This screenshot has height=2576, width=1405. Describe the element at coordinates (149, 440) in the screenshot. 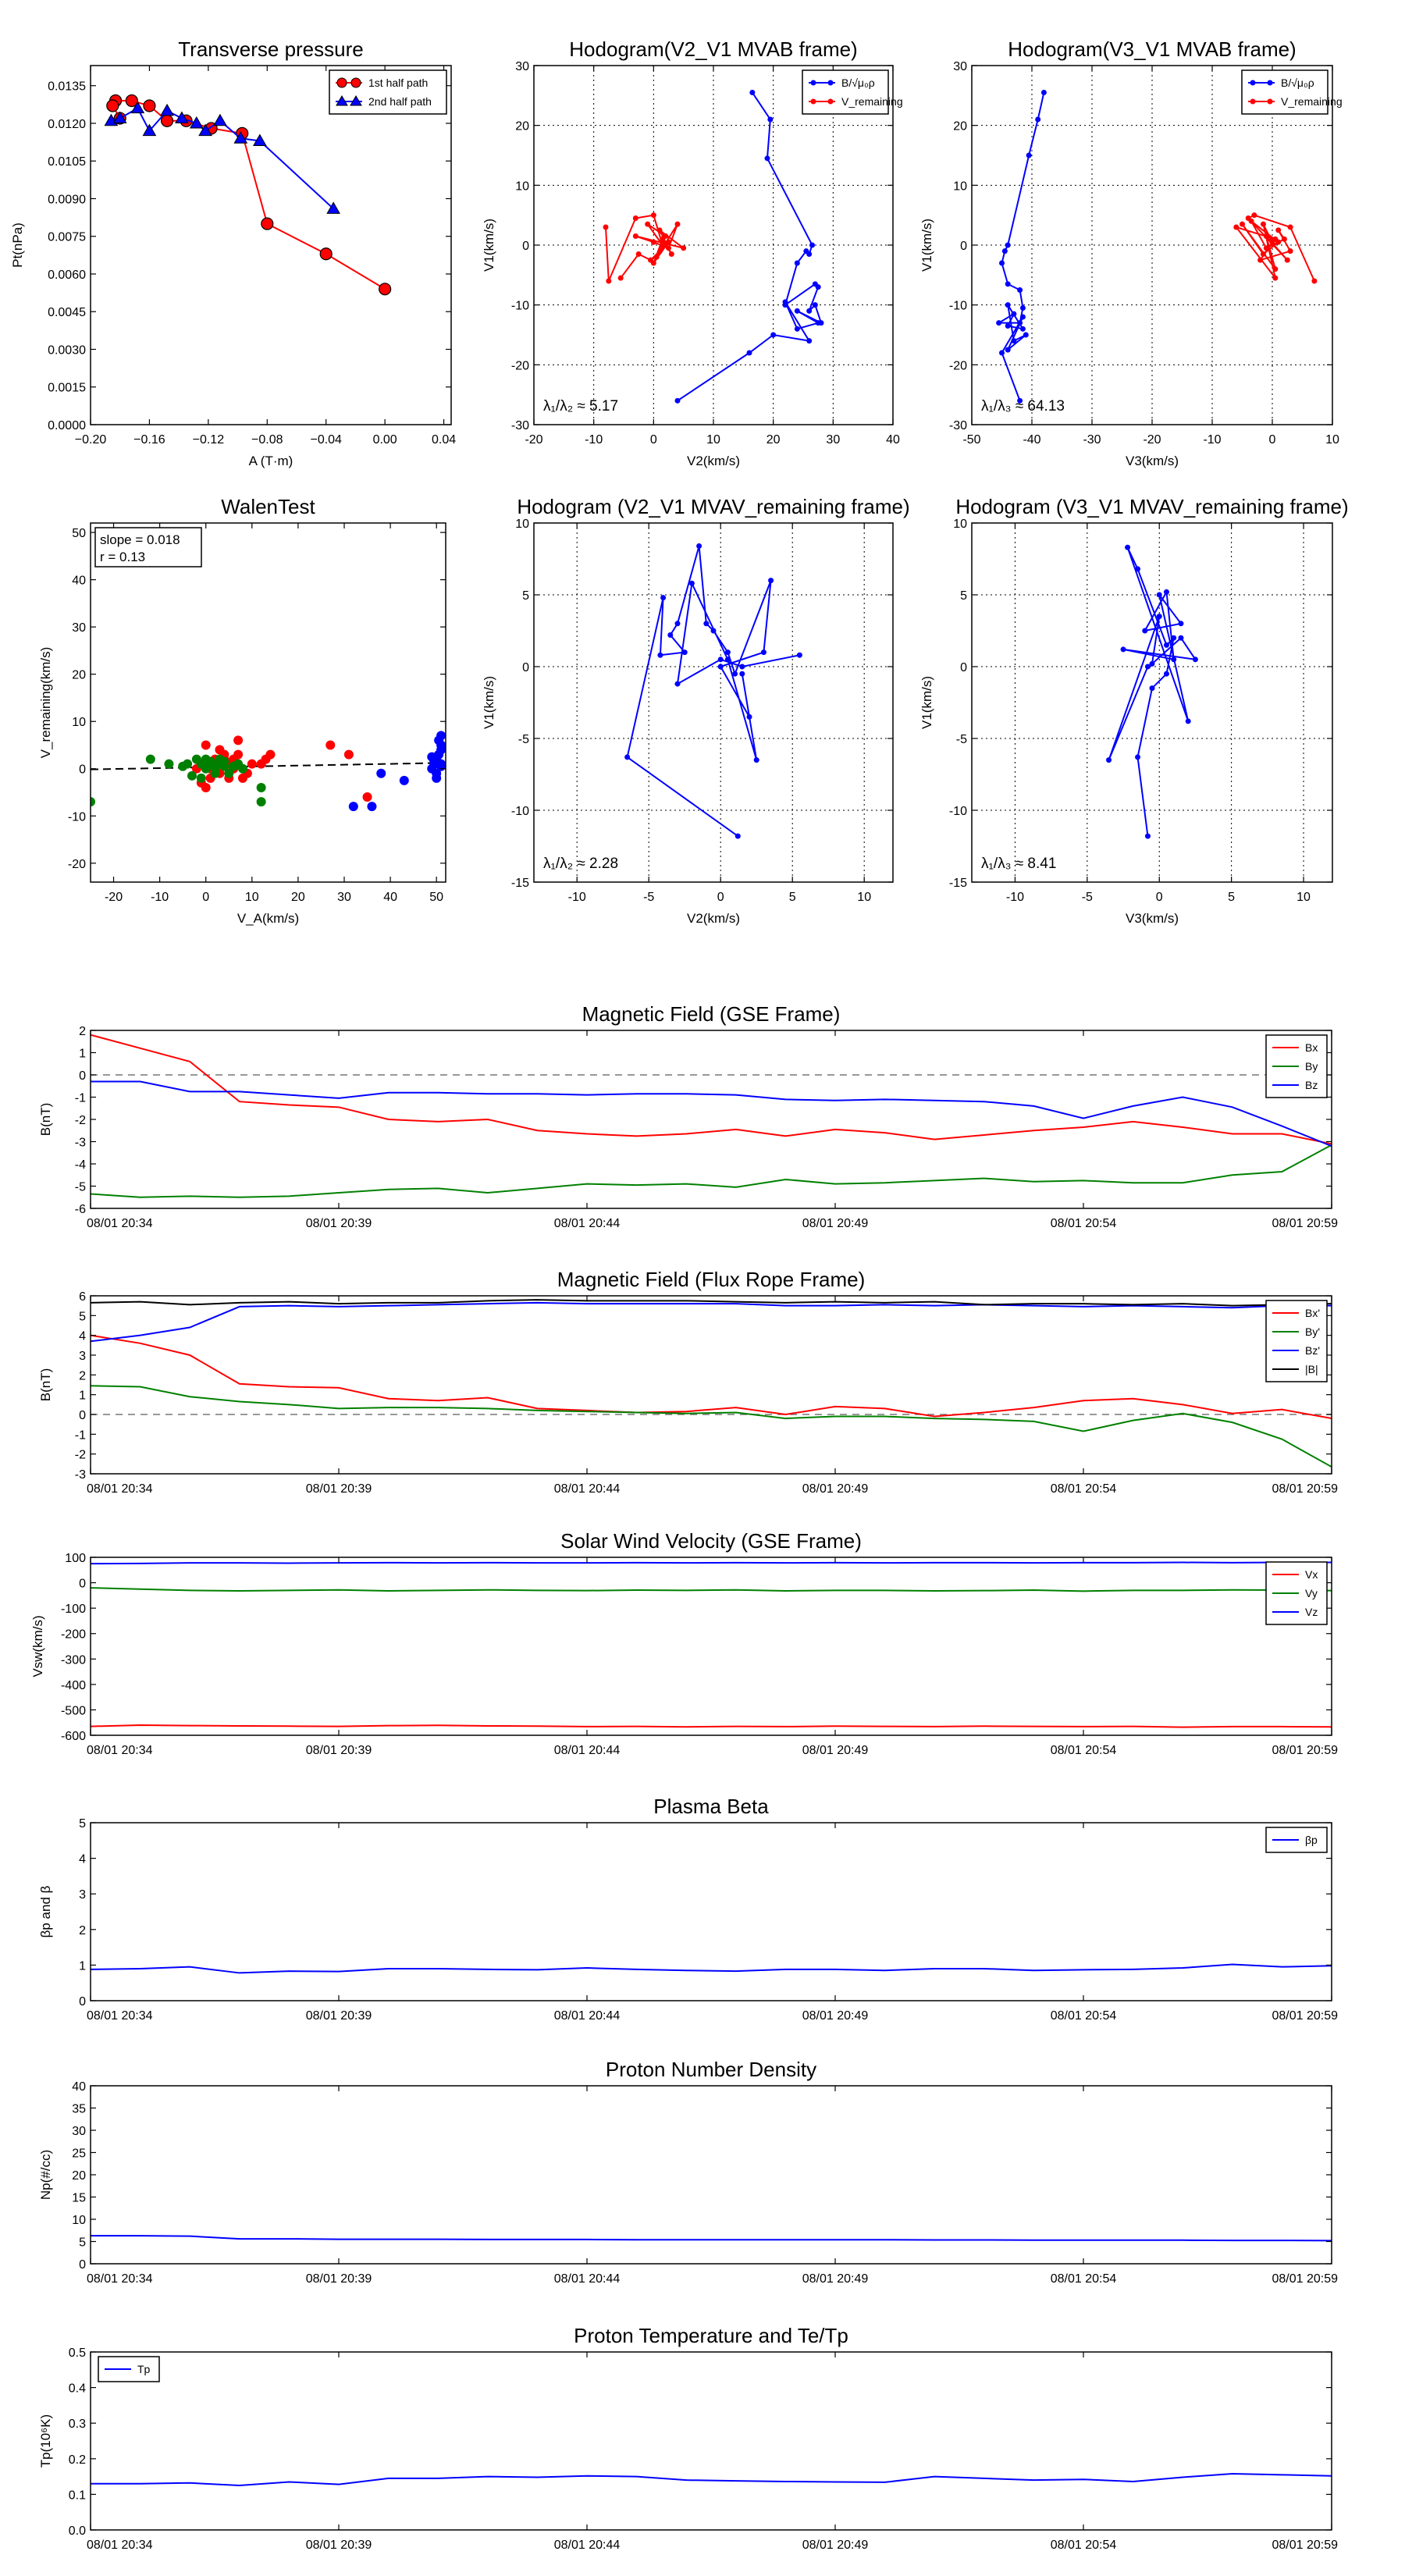

I see `pt-xtick-label: −0.16` at that location.